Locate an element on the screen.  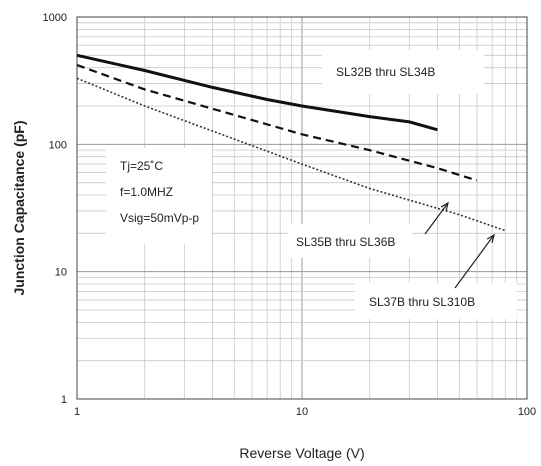
series-label-box-sl37b is located at coordinates (436, 301).